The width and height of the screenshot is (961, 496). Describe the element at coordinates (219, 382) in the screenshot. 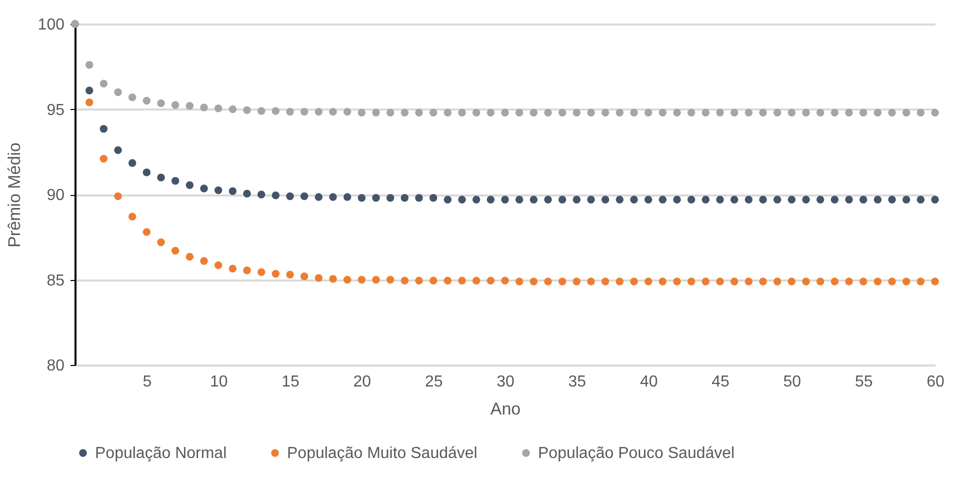

I see `x-tick-label: 10` at that location.